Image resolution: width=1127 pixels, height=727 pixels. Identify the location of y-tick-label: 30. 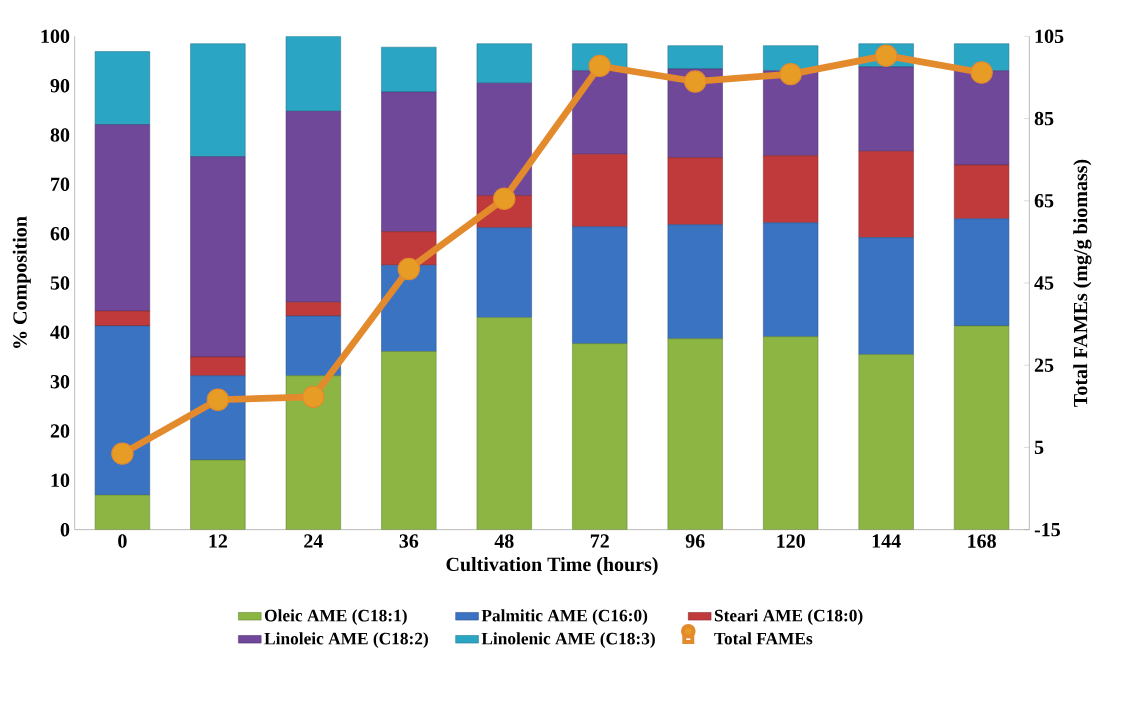
(60, 381).